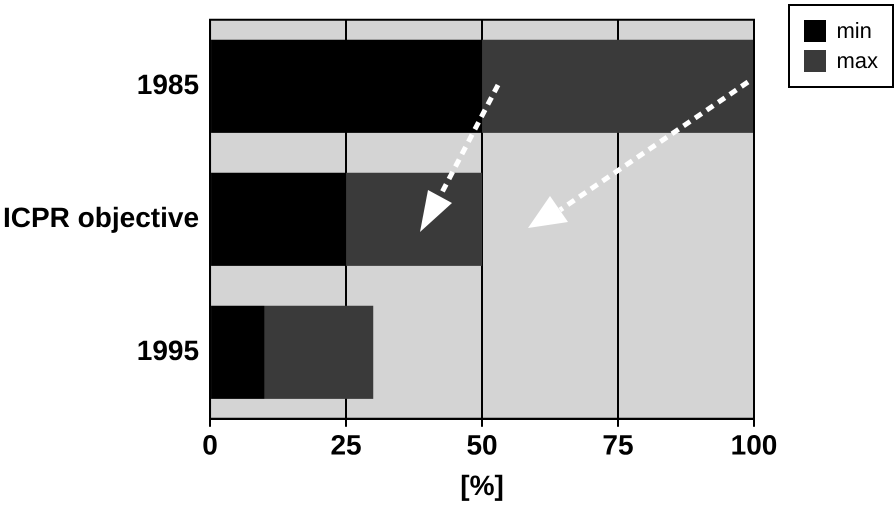  I want to click on y-tick-label: 1995, so click(168, 350).